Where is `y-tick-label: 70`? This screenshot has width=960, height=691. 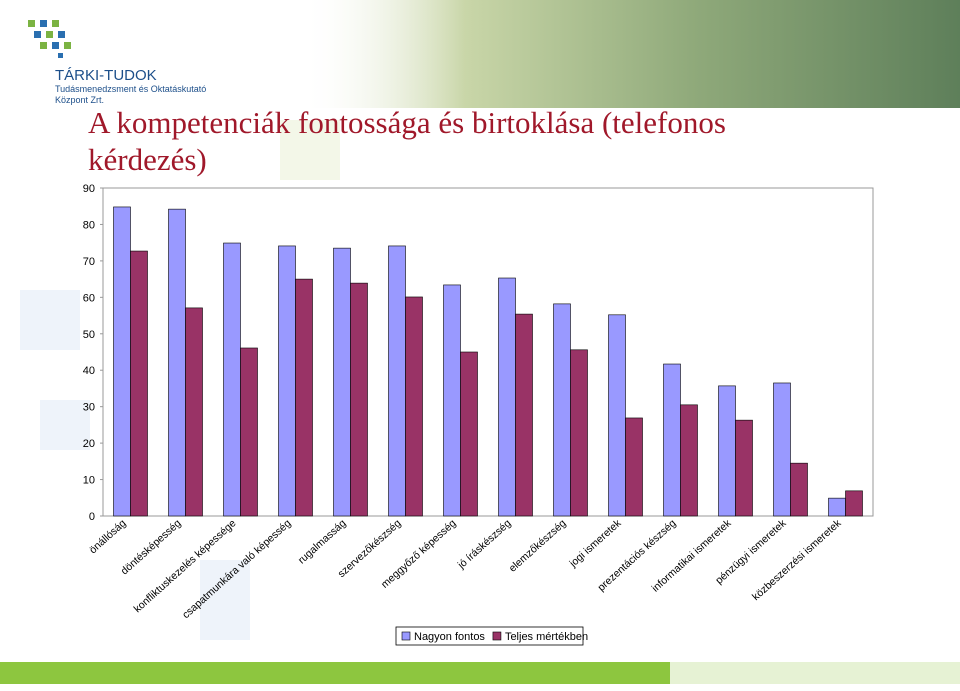 y-tick-label: 70 is located at coordinates (89, 262).